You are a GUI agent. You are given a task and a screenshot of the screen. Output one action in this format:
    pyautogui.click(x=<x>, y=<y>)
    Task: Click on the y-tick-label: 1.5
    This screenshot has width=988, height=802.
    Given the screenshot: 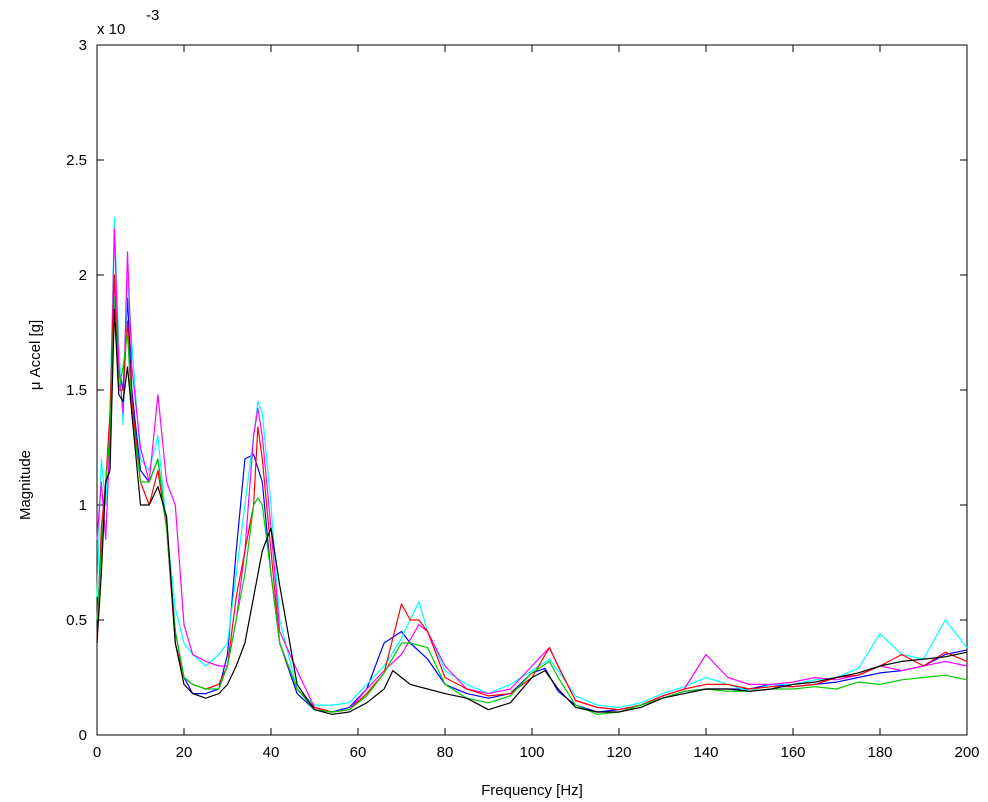 What is the action you would take?
    pyautogui.click(x=76, y=390)
    